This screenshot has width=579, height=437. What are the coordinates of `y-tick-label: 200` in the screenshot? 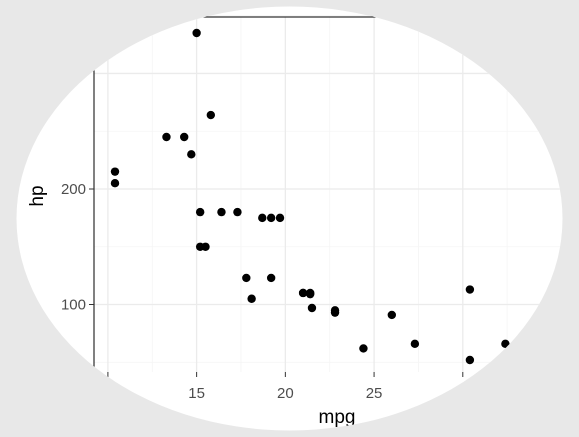 It's located at (73, 189).